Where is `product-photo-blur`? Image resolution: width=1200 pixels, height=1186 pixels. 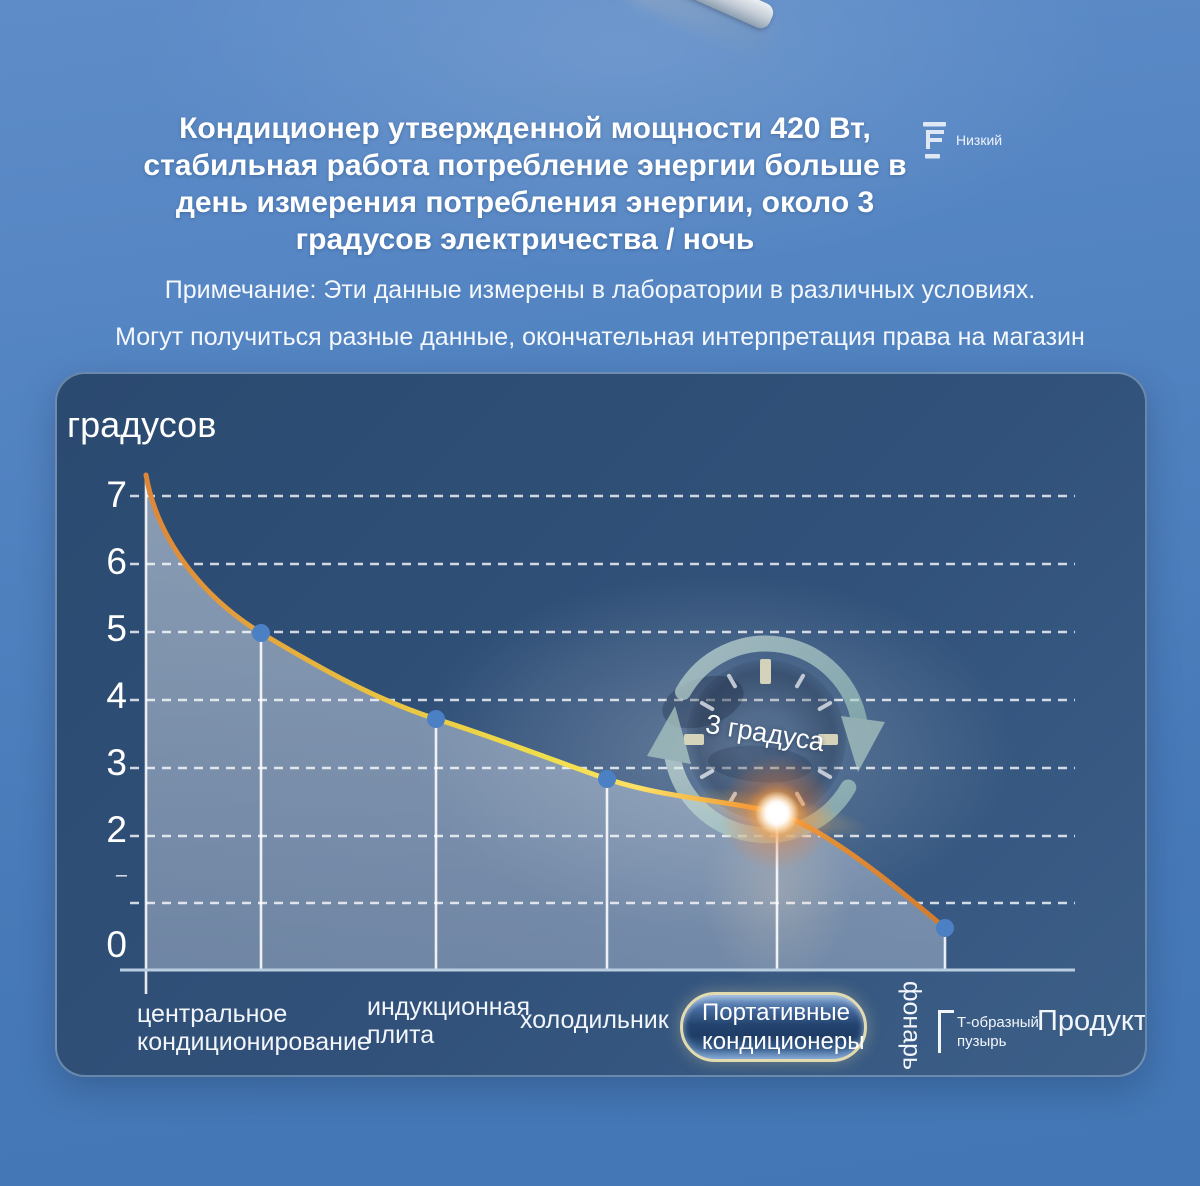
product-photo-blur is located at coordinates (710, 30).